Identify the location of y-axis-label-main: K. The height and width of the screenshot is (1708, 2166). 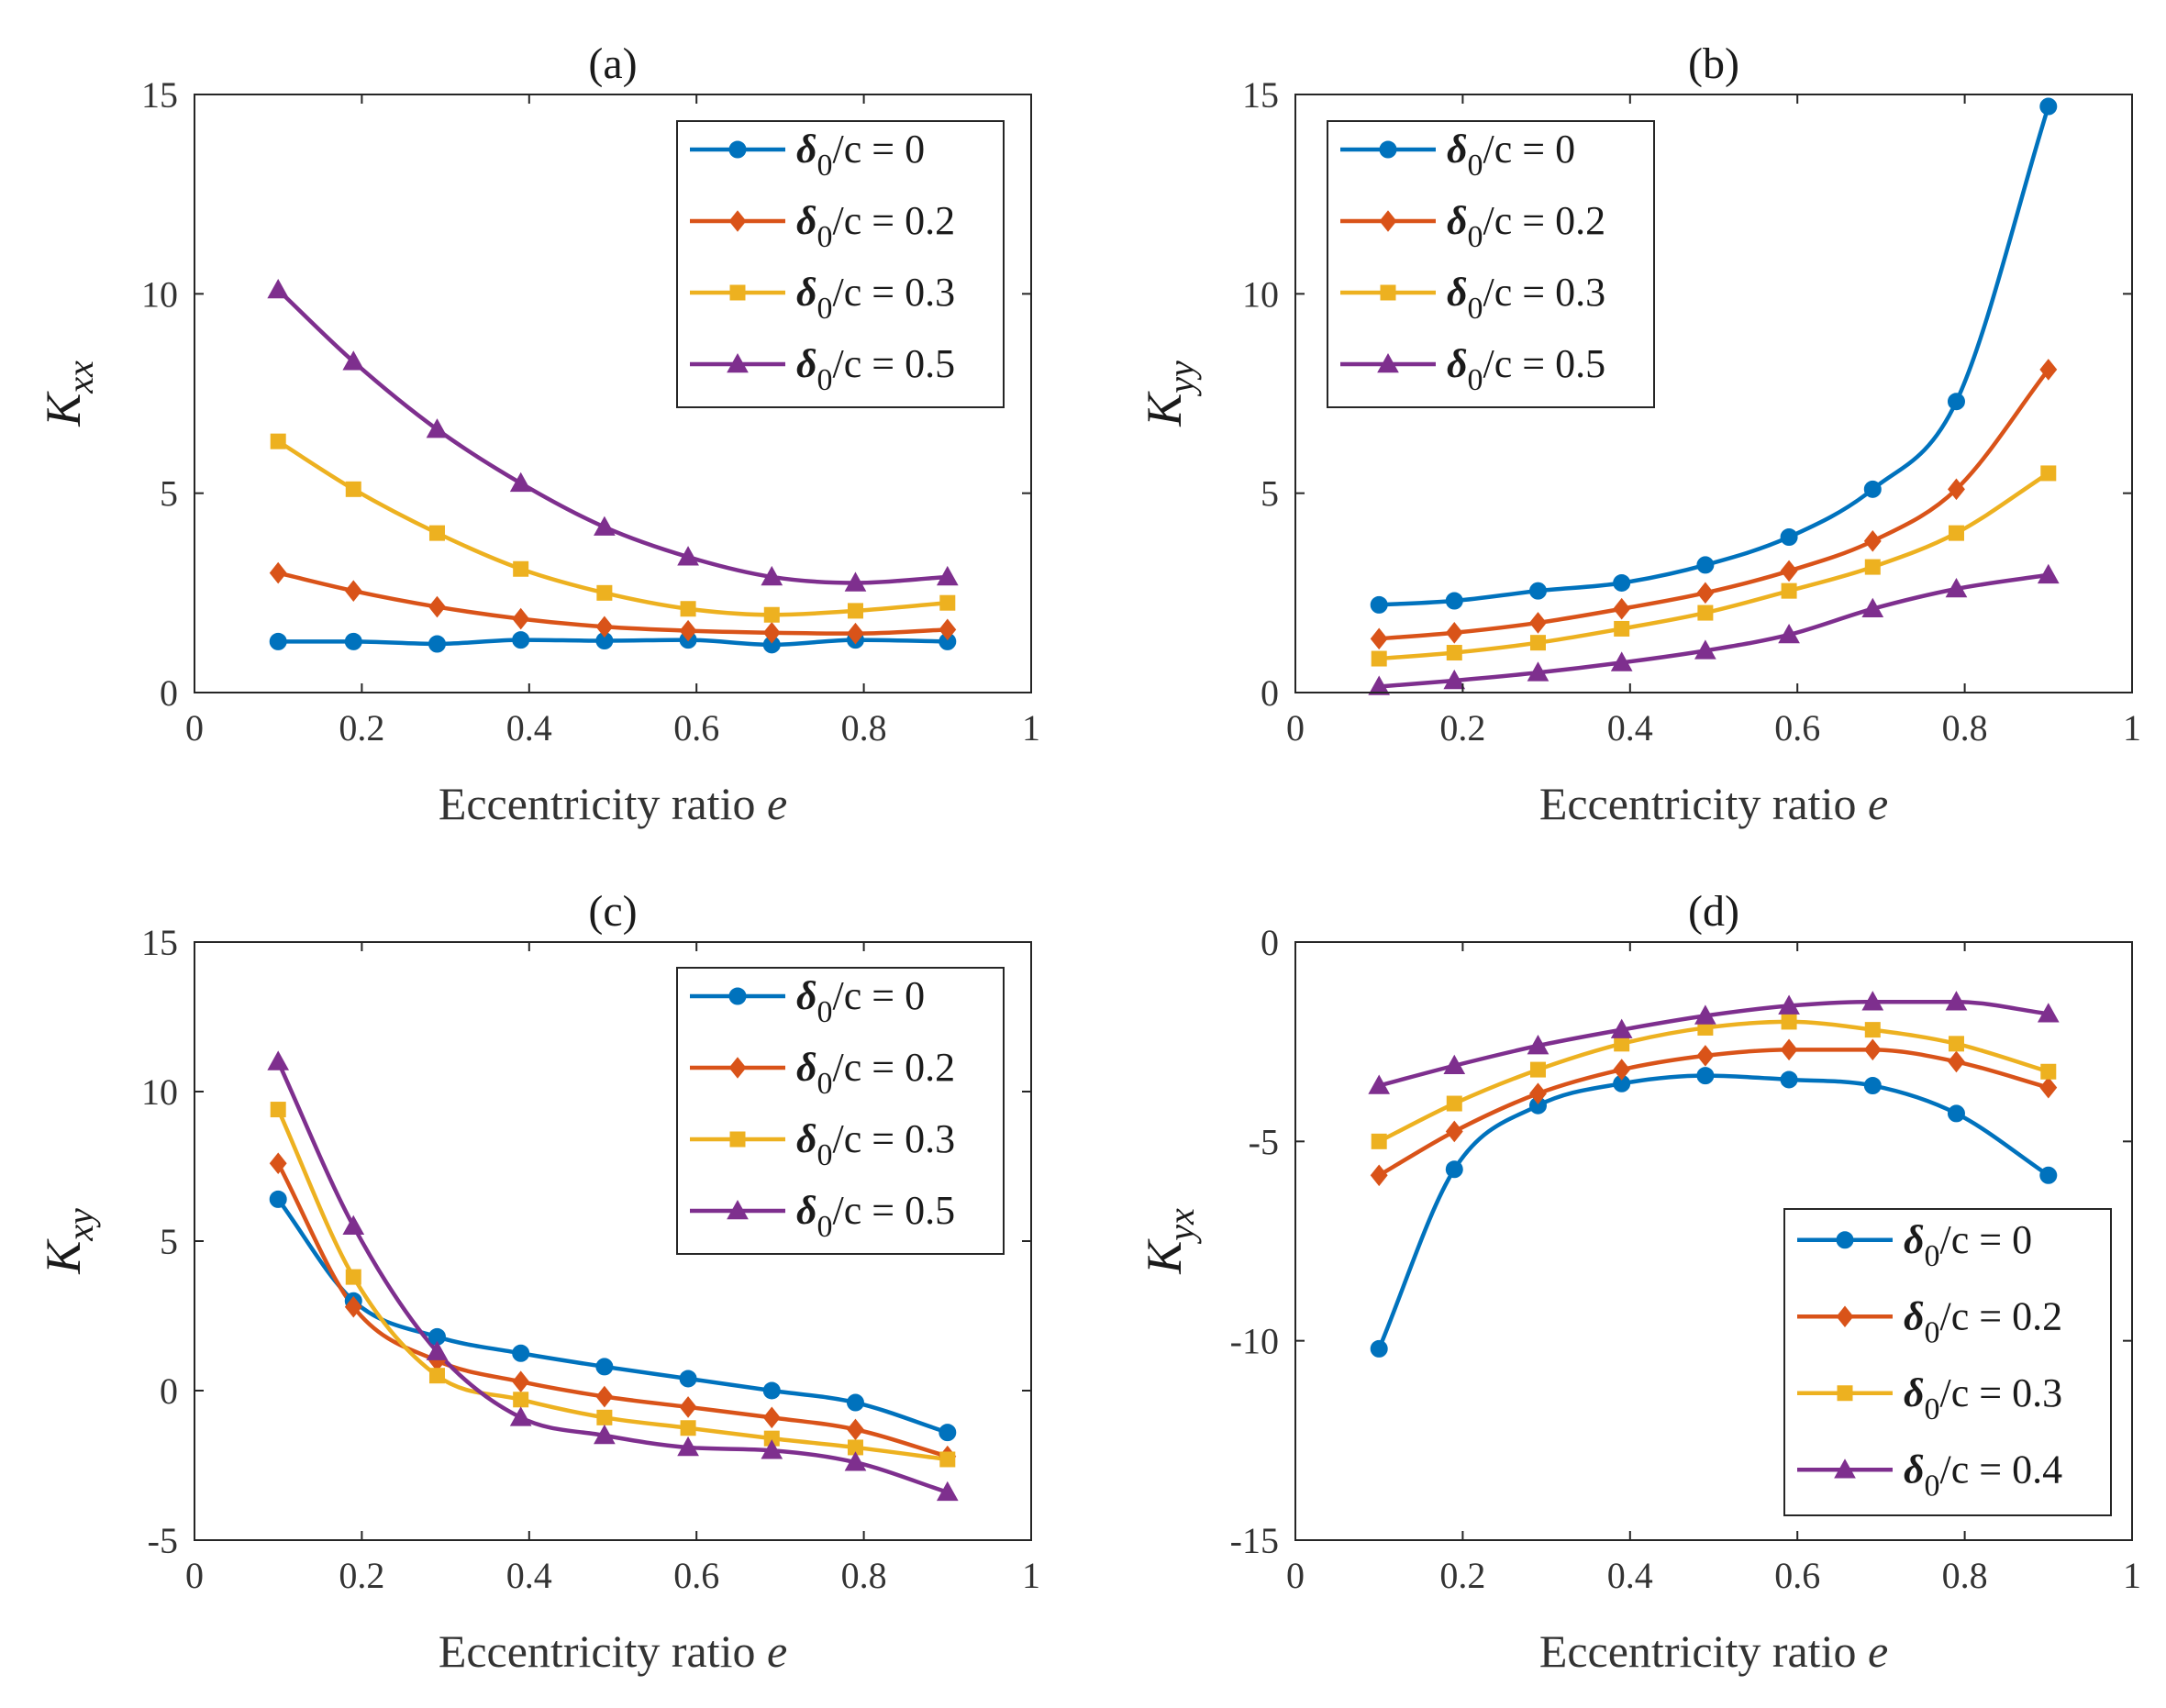
(1164, 409).